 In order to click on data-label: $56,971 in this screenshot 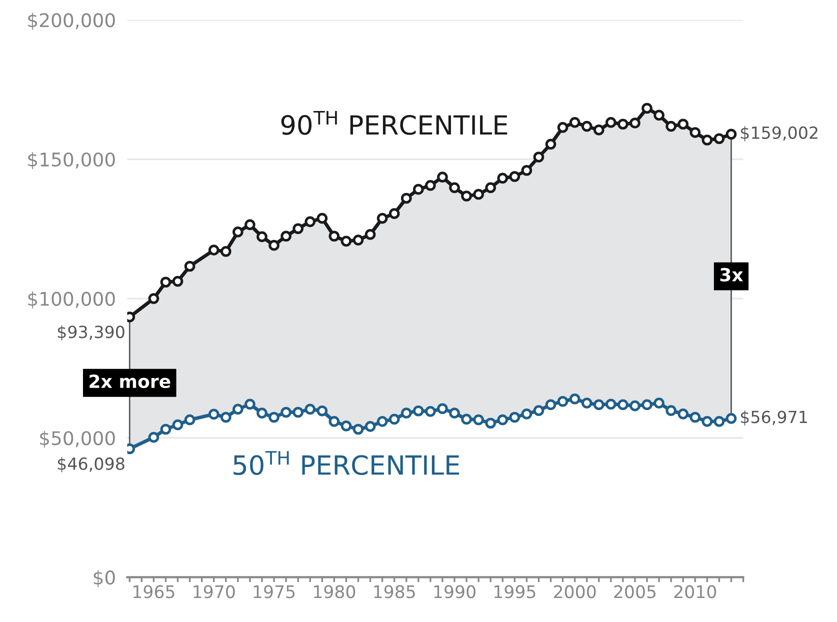, I will do `click(773, 418)`.